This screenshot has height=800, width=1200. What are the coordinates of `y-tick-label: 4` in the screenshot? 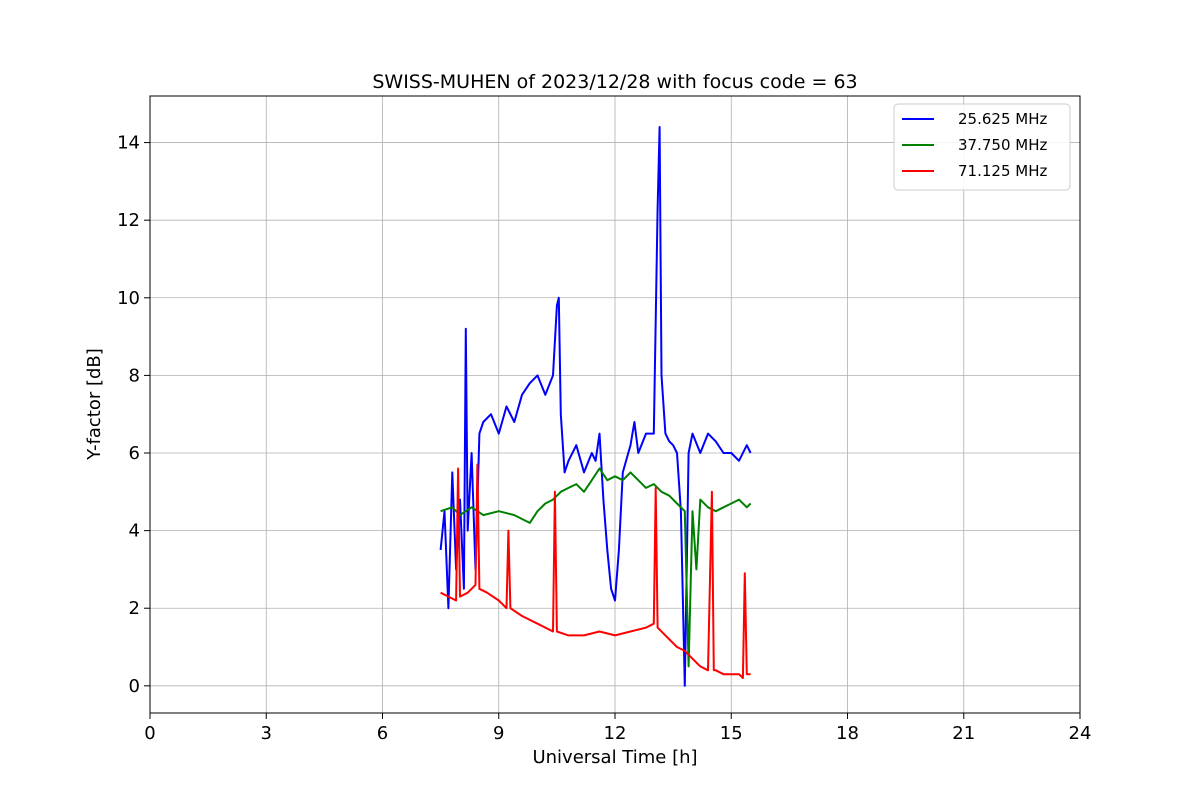 It's located at (134, 531).